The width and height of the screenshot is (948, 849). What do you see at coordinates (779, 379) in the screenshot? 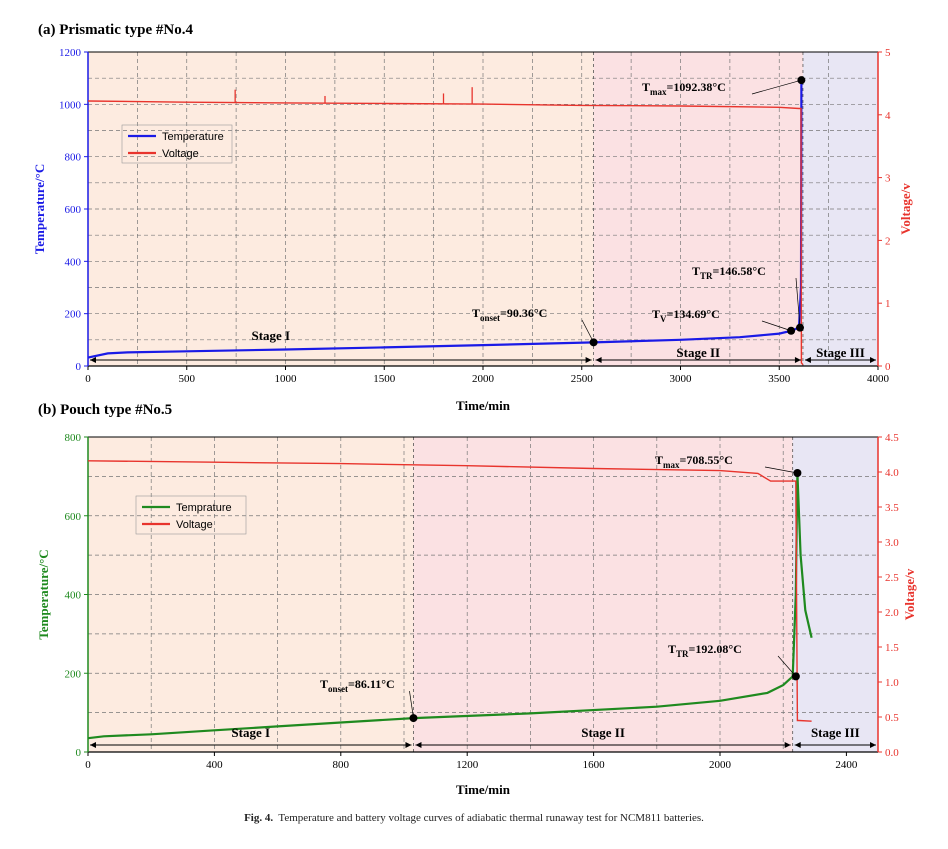
I see `x-tick-label: 3500` at bounding box center [779, 379].